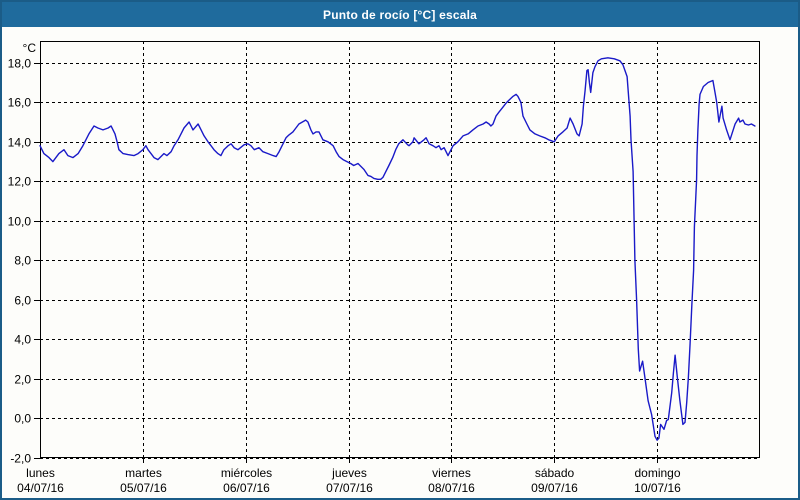  What do you see at coordinates (40, 488) in the screenshot?
I see `x-tick-date-label: 04/07/16` at bounding box center [40, 488].